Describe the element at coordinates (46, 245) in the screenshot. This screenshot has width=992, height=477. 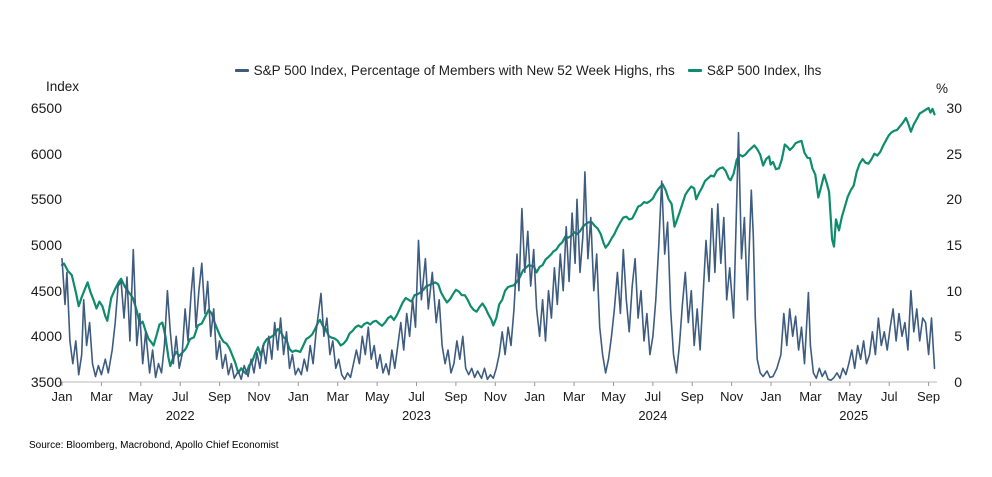
I see `axis-tick-label: 5000` at that location.